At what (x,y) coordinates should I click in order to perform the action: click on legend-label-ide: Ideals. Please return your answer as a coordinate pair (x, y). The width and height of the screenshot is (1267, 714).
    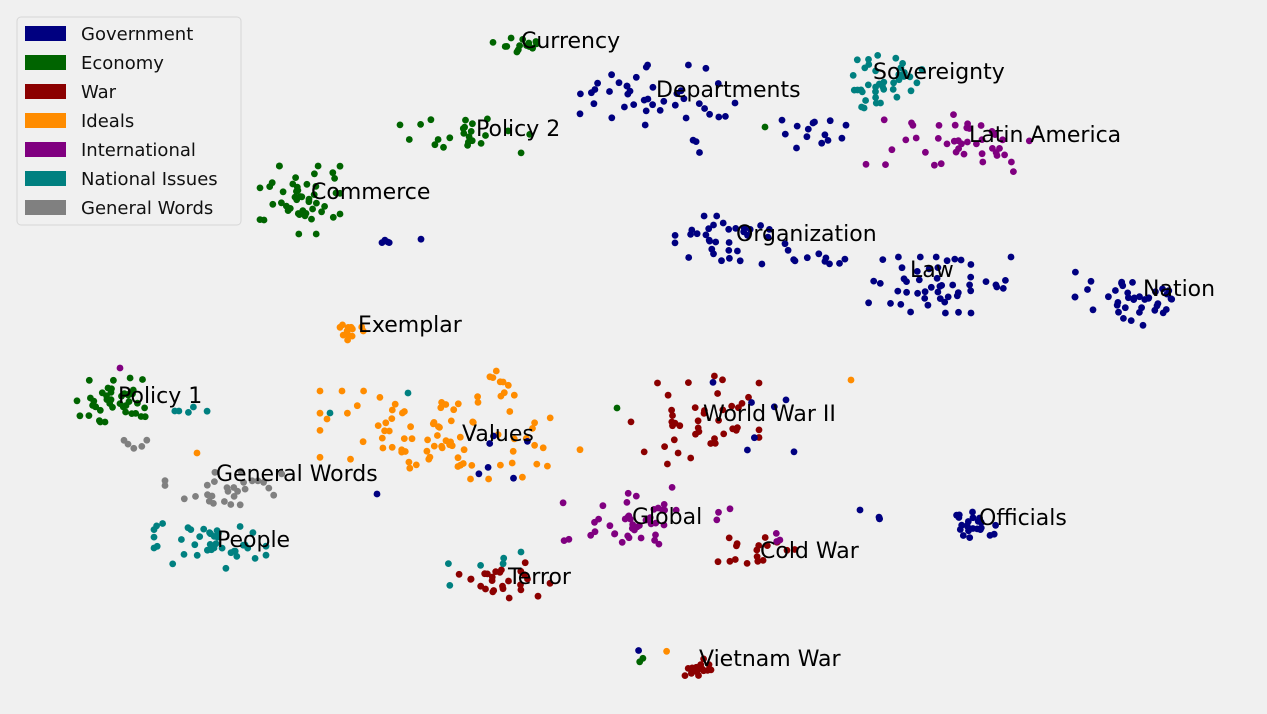
    Looking at the image, I should click on (107, 121).